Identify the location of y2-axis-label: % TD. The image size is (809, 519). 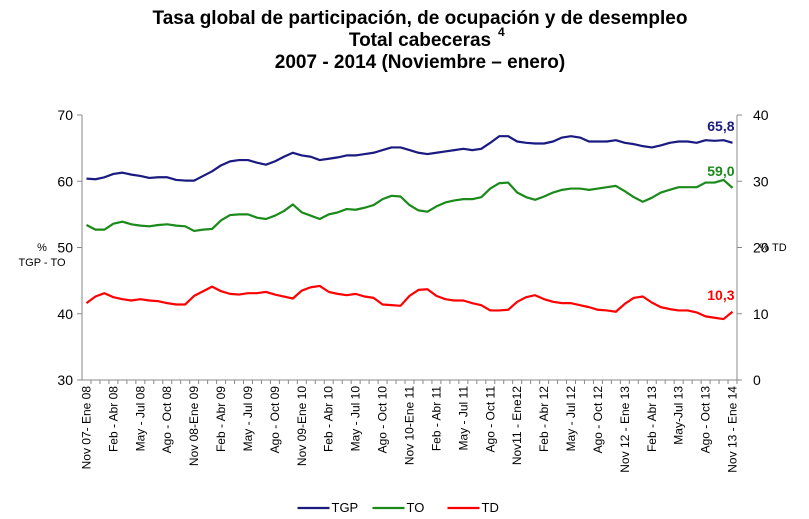
(772, 248).